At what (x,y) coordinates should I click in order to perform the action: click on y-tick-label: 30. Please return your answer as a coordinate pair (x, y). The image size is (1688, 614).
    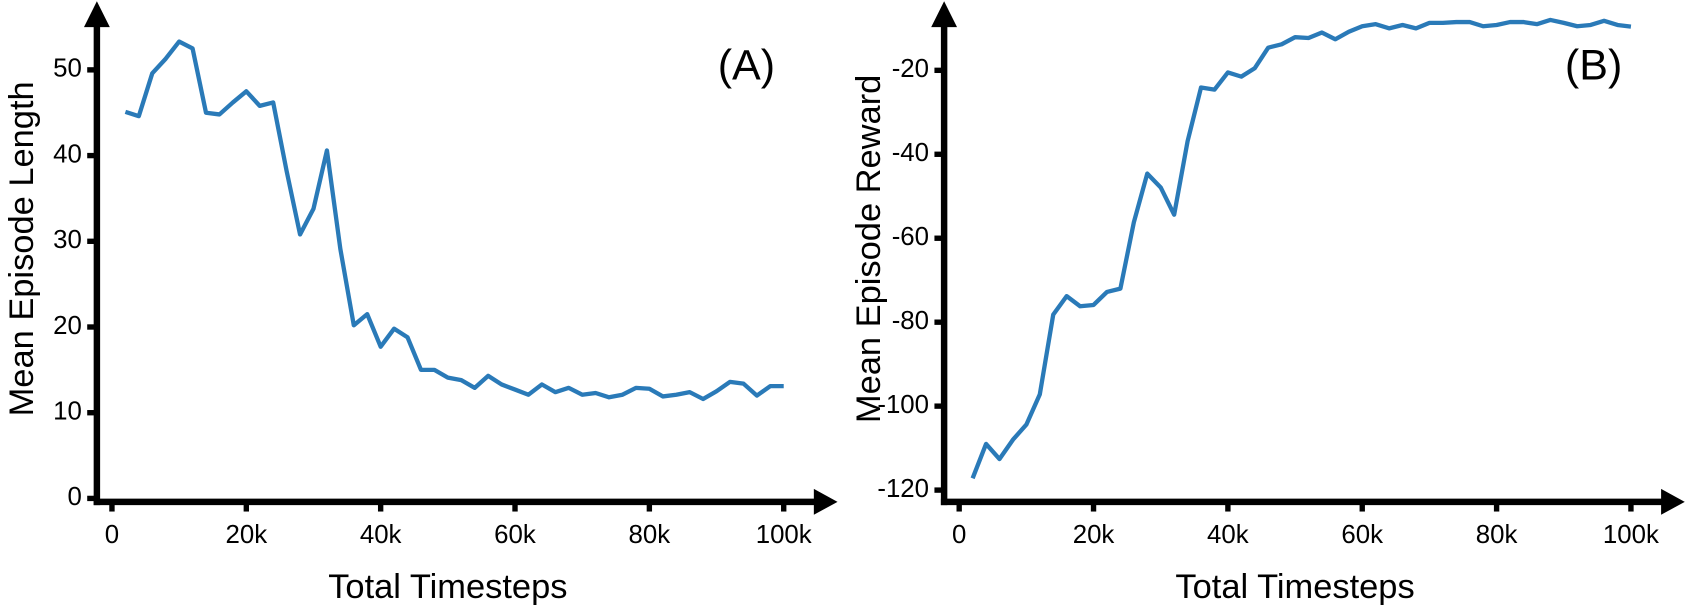
    Looking at the image, I should click on (67, 240).